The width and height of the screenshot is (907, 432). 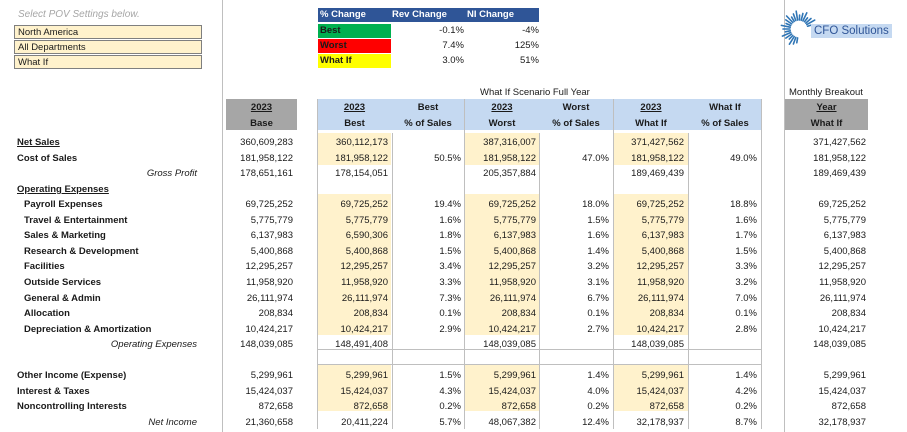 I want to click on cell-best: 12,295,257, so click(x=364, y=266).